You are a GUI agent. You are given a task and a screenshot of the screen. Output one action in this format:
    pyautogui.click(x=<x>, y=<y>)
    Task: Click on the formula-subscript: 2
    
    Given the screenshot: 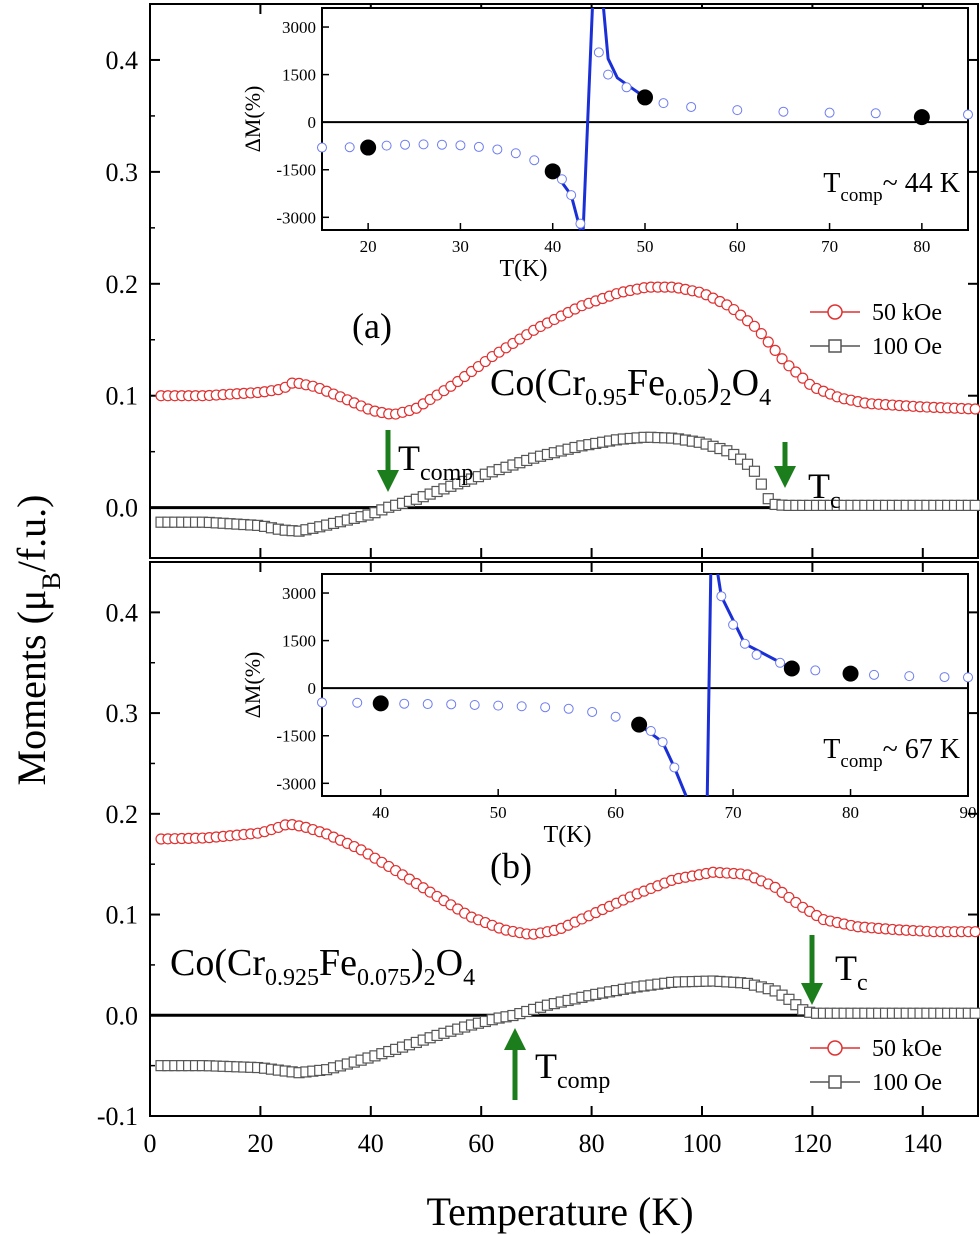 What is the action you would take?
    pyautogui.click(x=430, y=978)
    